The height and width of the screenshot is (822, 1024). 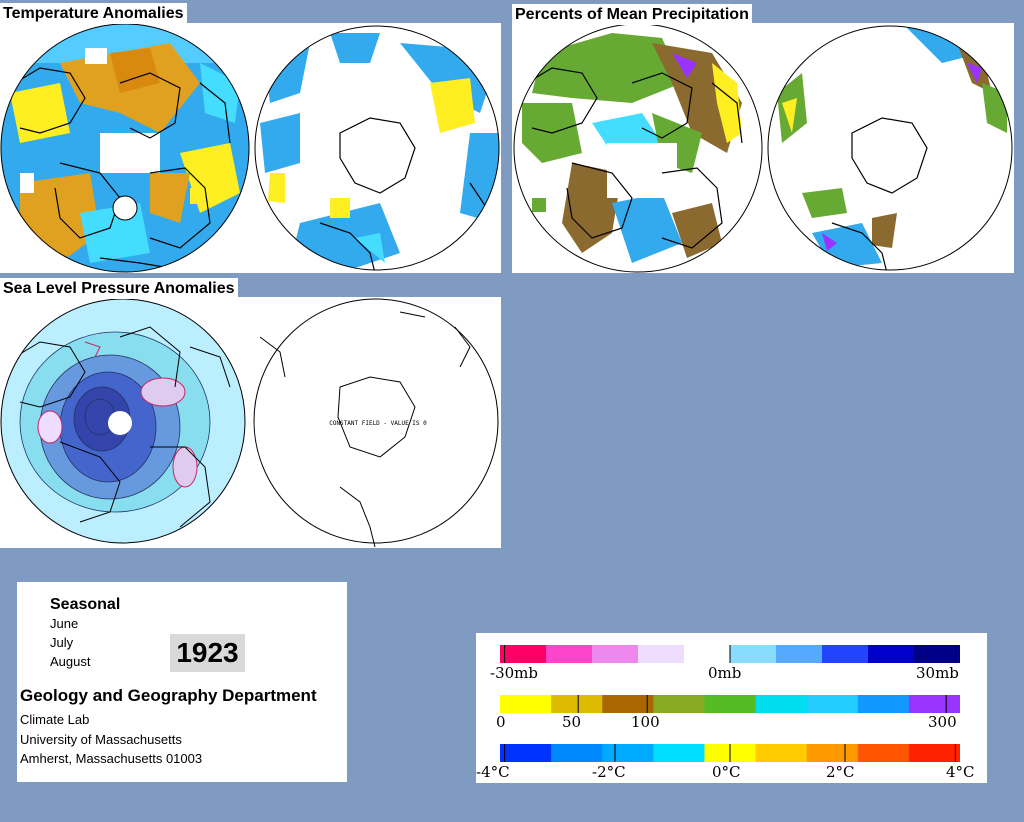 What do you see at coordinates (93, 13) in the screenshot?
I see `temperature-title: Temperature Anomalies` at bounding box center [93, 13].